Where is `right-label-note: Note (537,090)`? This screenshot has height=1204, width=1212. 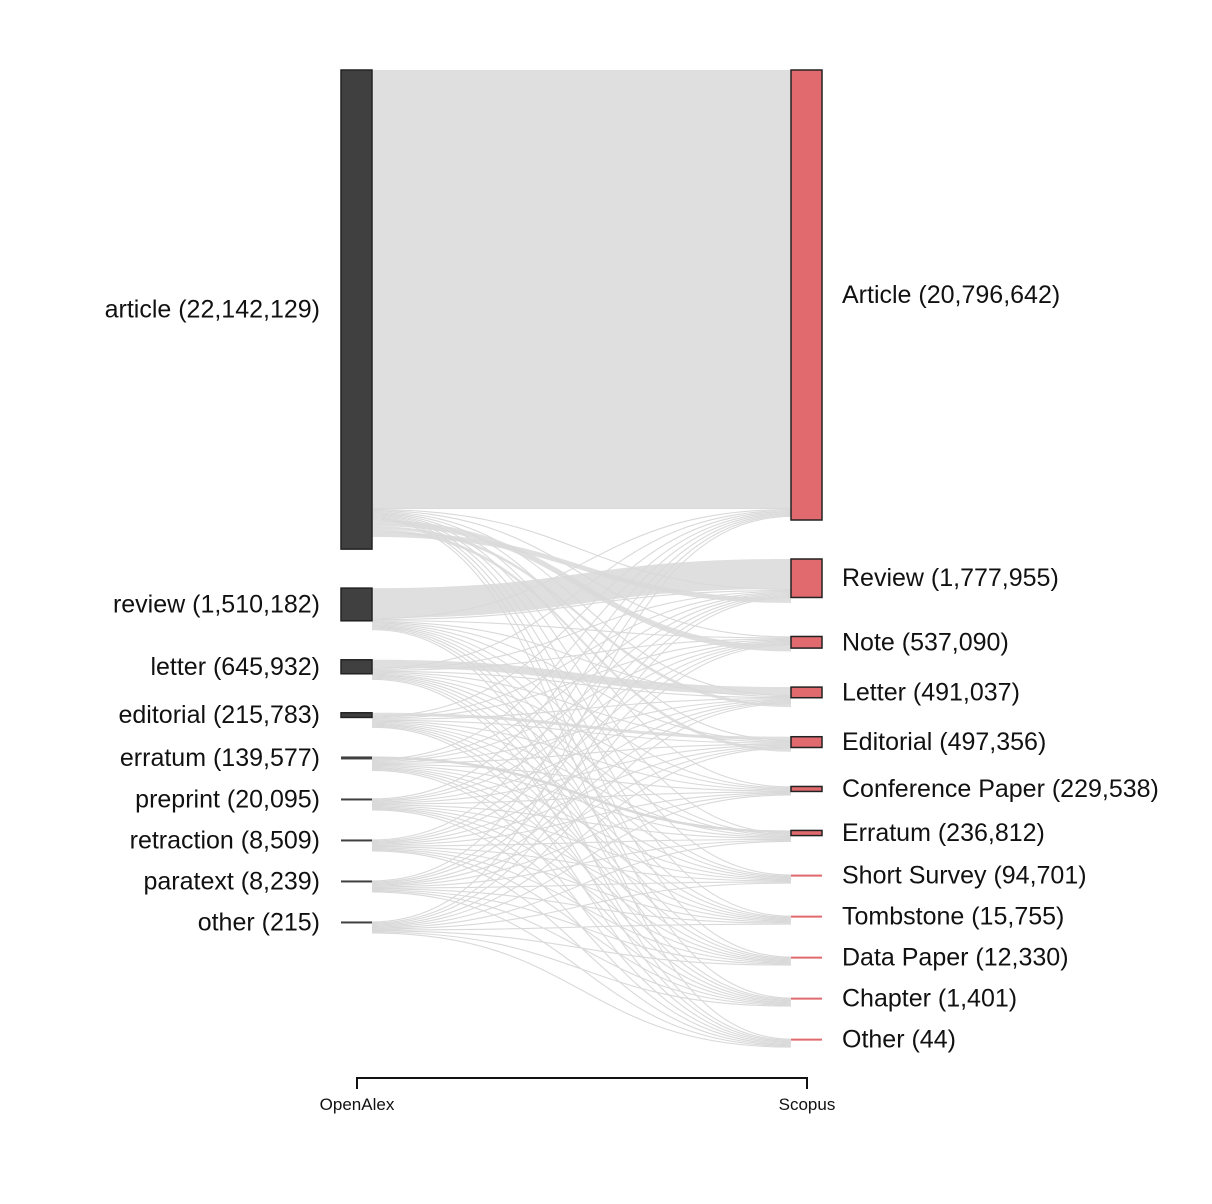
right-label-note: Note (537,090) is located at coordinates (925, 642).